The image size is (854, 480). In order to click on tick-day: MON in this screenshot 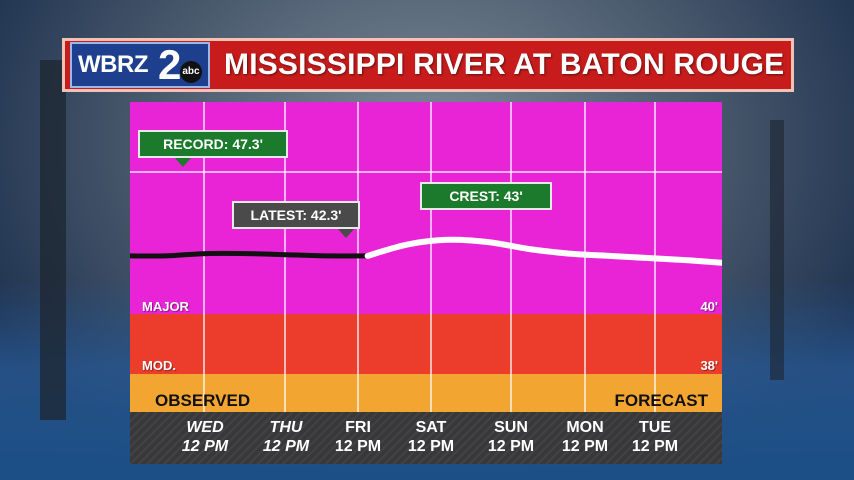, I will do `click(585, 427)`.